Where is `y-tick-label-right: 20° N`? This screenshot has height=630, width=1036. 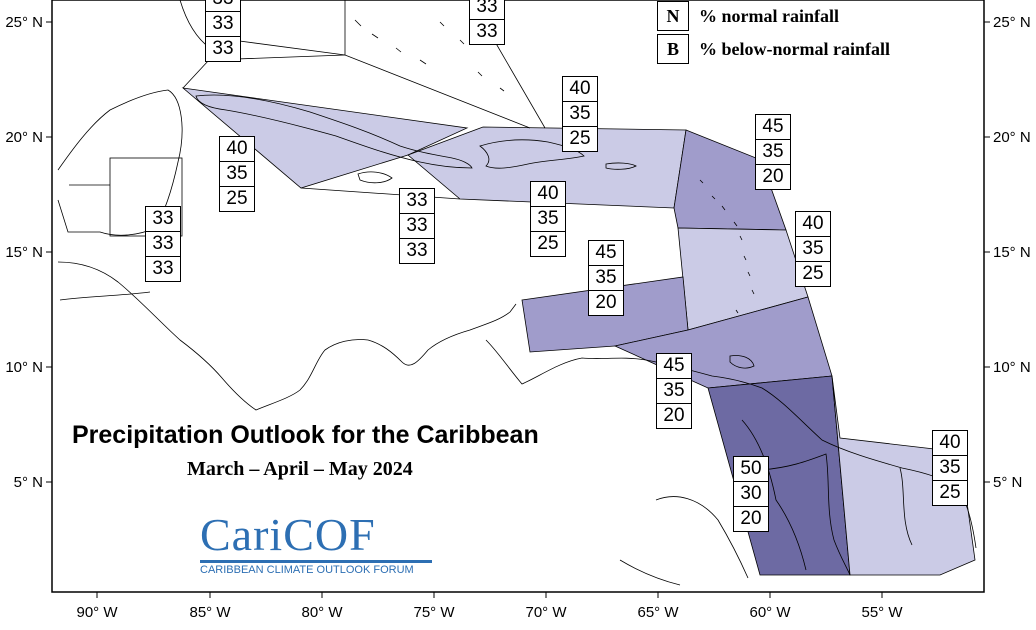
y-tick-label-right: 20° N is located at coordinates (1012, 137).